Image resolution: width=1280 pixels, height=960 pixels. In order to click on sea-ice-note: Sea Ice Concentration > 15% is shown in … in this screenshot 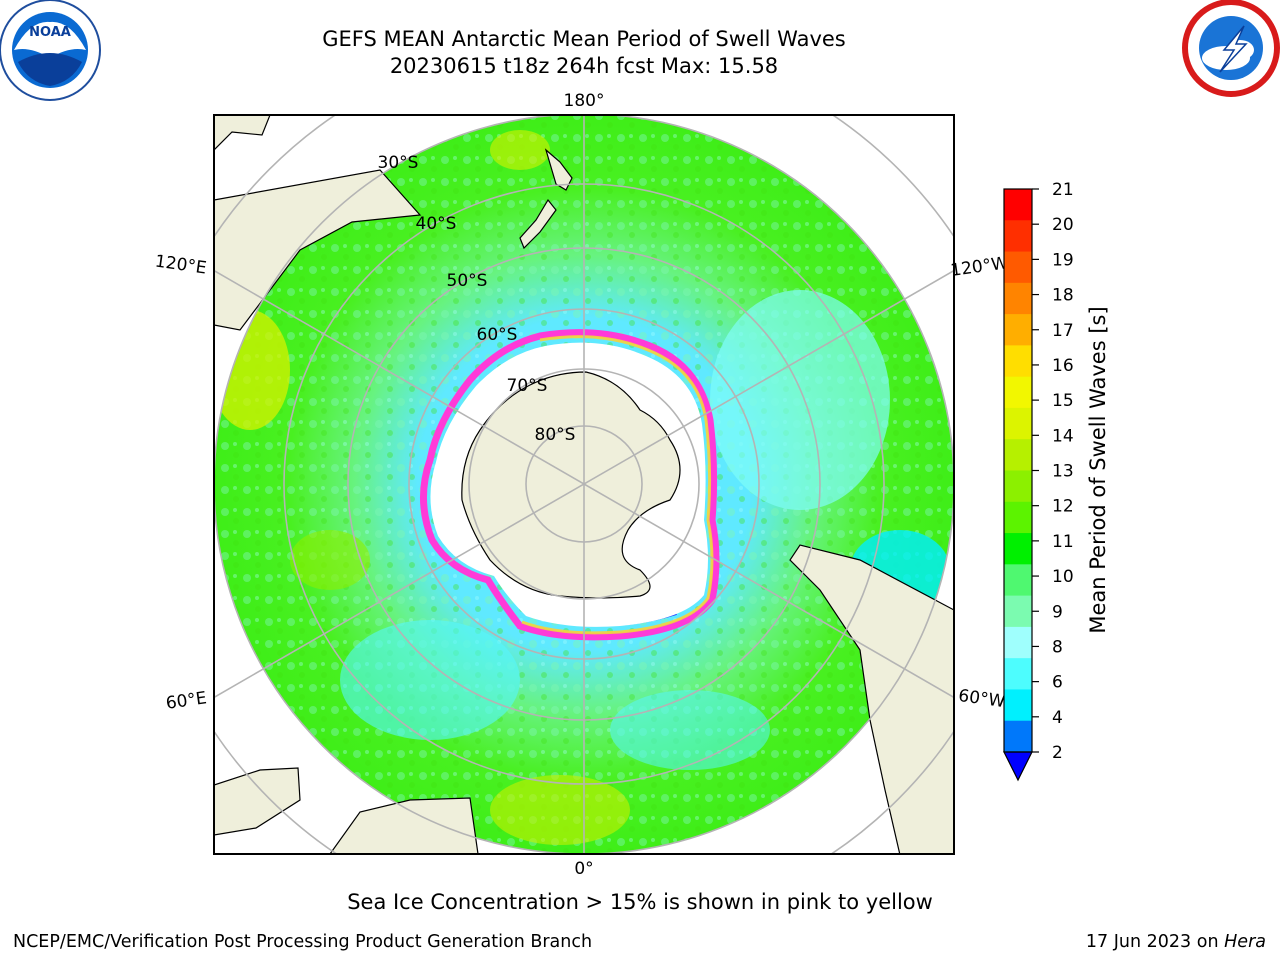, I will do `click(640, 902)`.